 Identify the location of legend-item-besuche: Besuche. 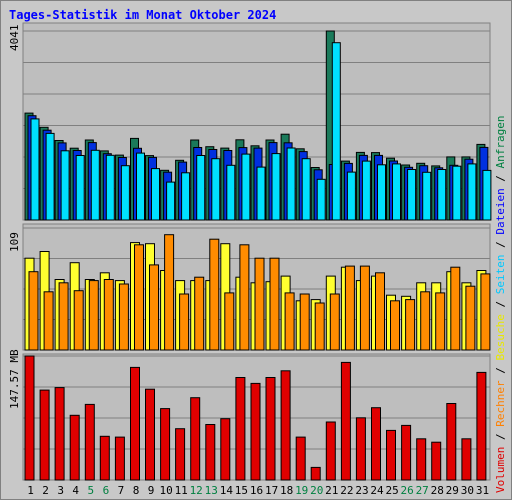
(500, 337).